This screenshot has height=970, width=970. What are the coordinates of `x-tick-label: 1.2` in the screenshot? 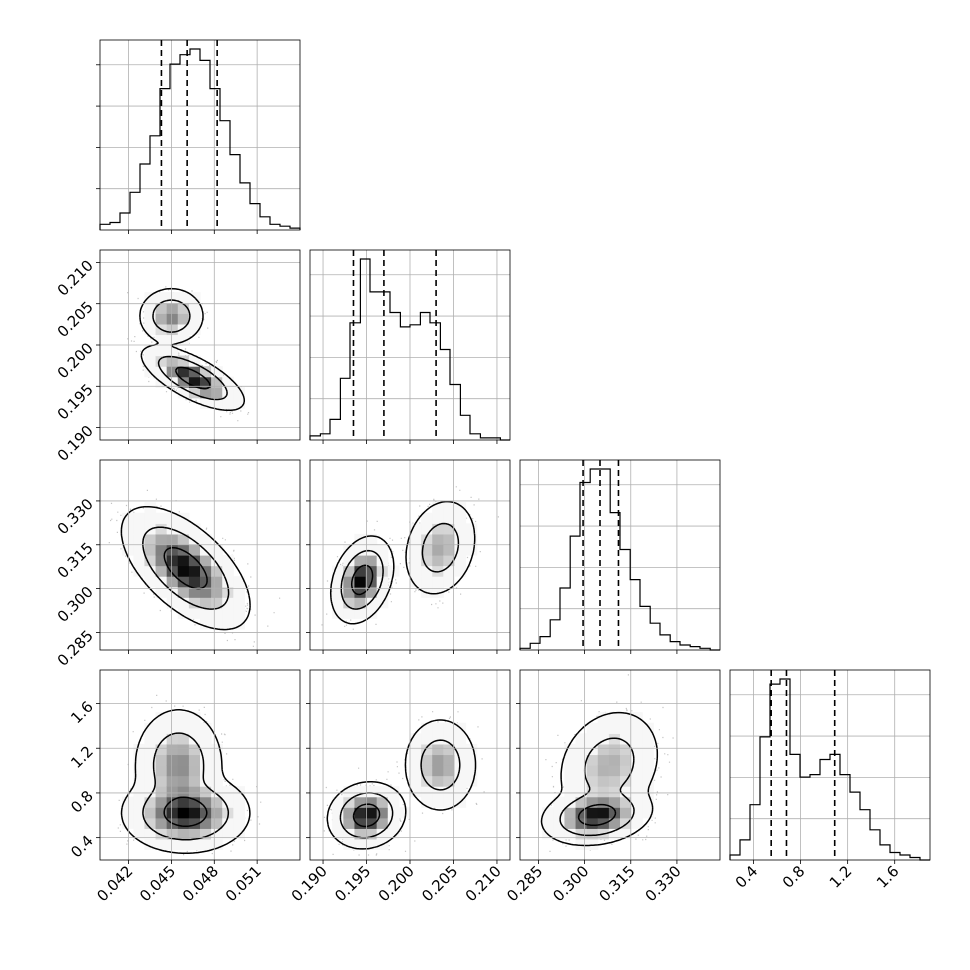 It's located at (841, 877).